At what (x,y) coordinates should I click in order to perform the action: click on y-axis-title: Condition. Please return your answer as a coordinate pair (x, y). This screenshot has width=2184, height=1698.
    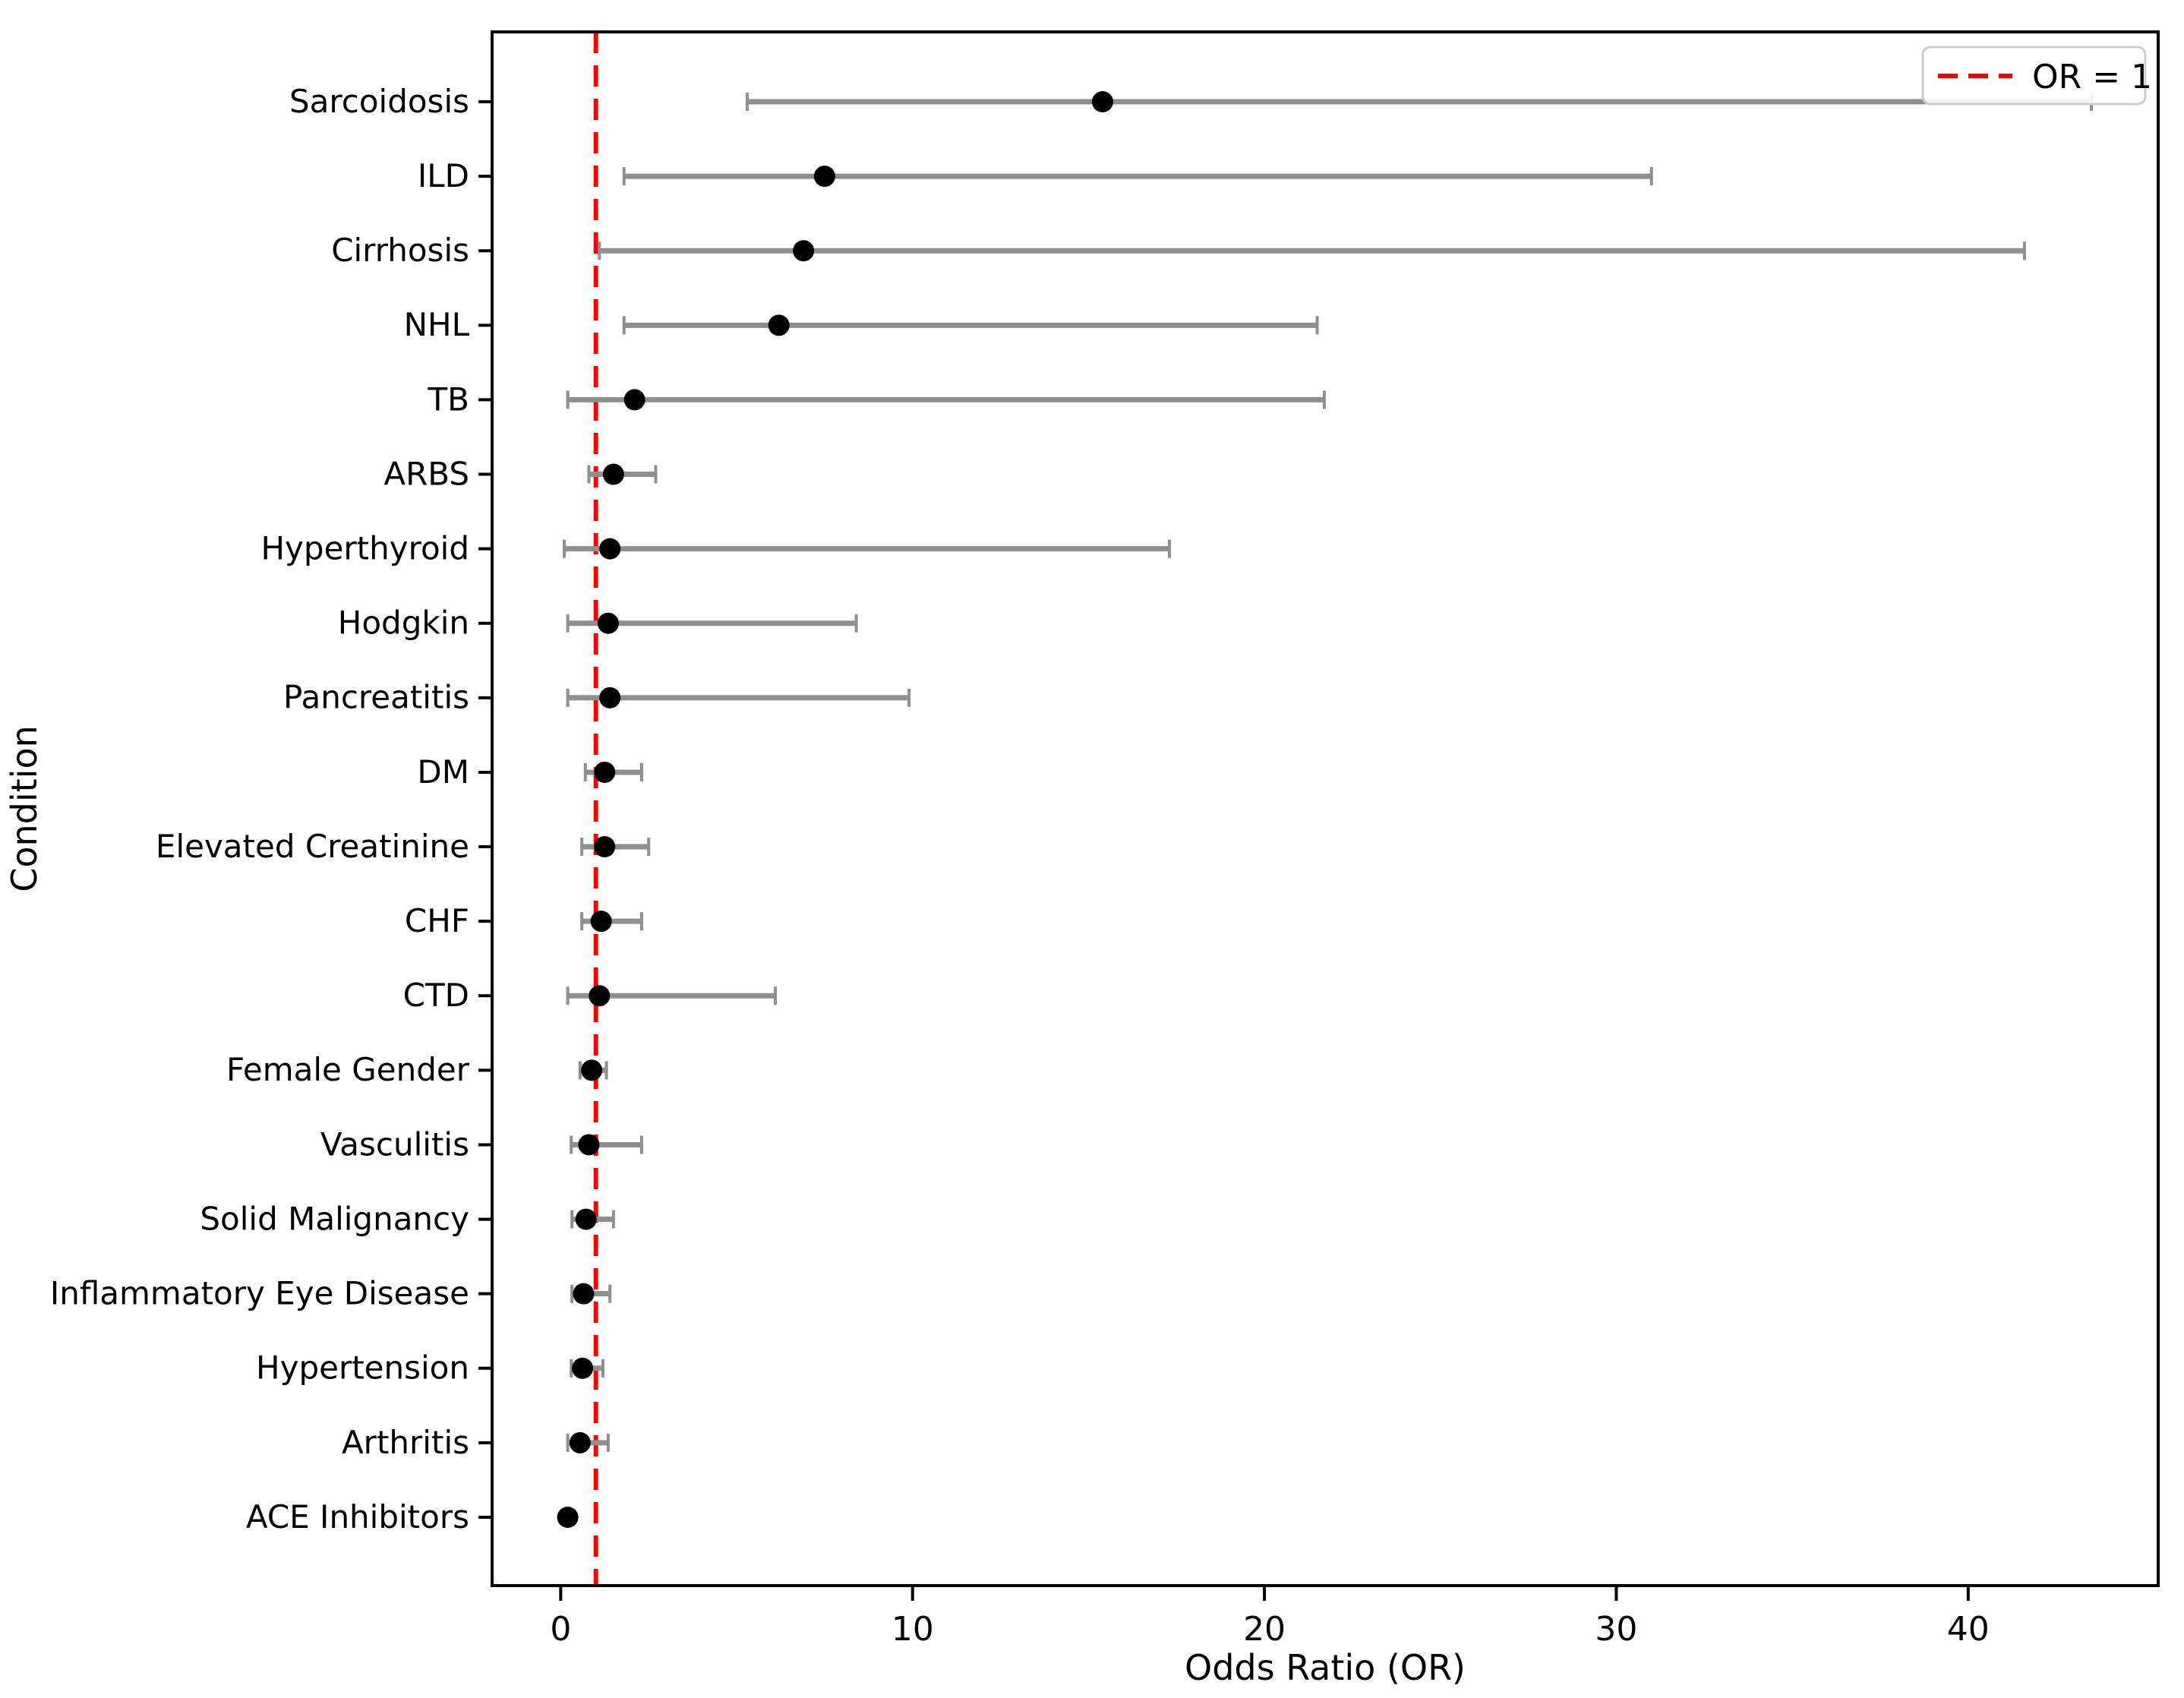
    Looking at the image, I should click on (24, 808).